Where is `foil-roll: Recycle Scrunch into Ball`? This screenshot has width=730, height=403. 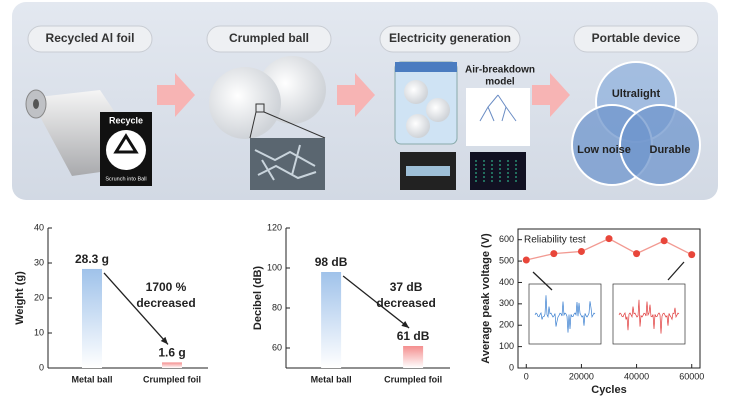
foil-roll: Recycle Scrunch into Ball is located at coordinates (88, 137).